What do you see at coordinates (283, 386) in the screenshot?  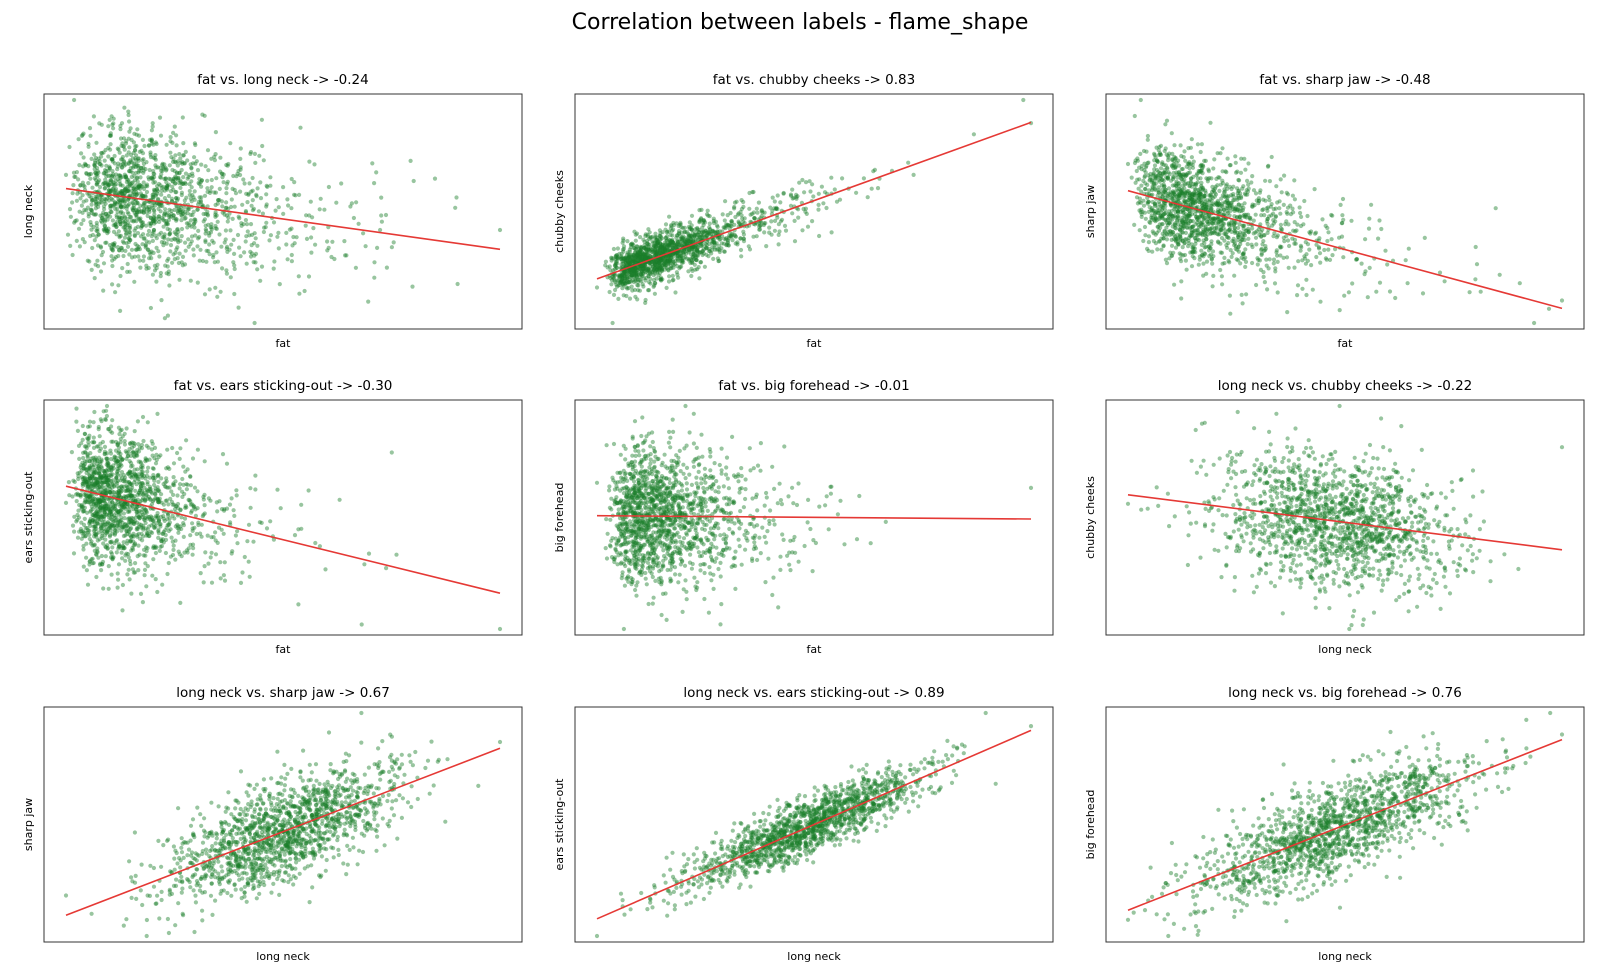 I see `subplot-title: fat vs. ears sticking-out -> -0.30` at bounding box center [283, 386].